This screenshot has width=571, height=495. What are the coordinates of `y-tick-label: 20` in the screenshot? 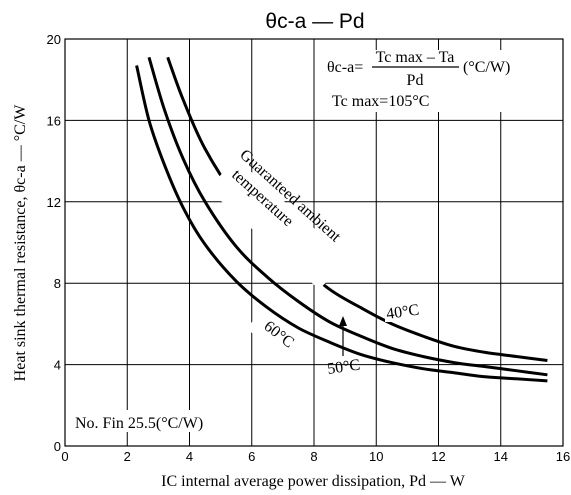 It's located at (54, 39).